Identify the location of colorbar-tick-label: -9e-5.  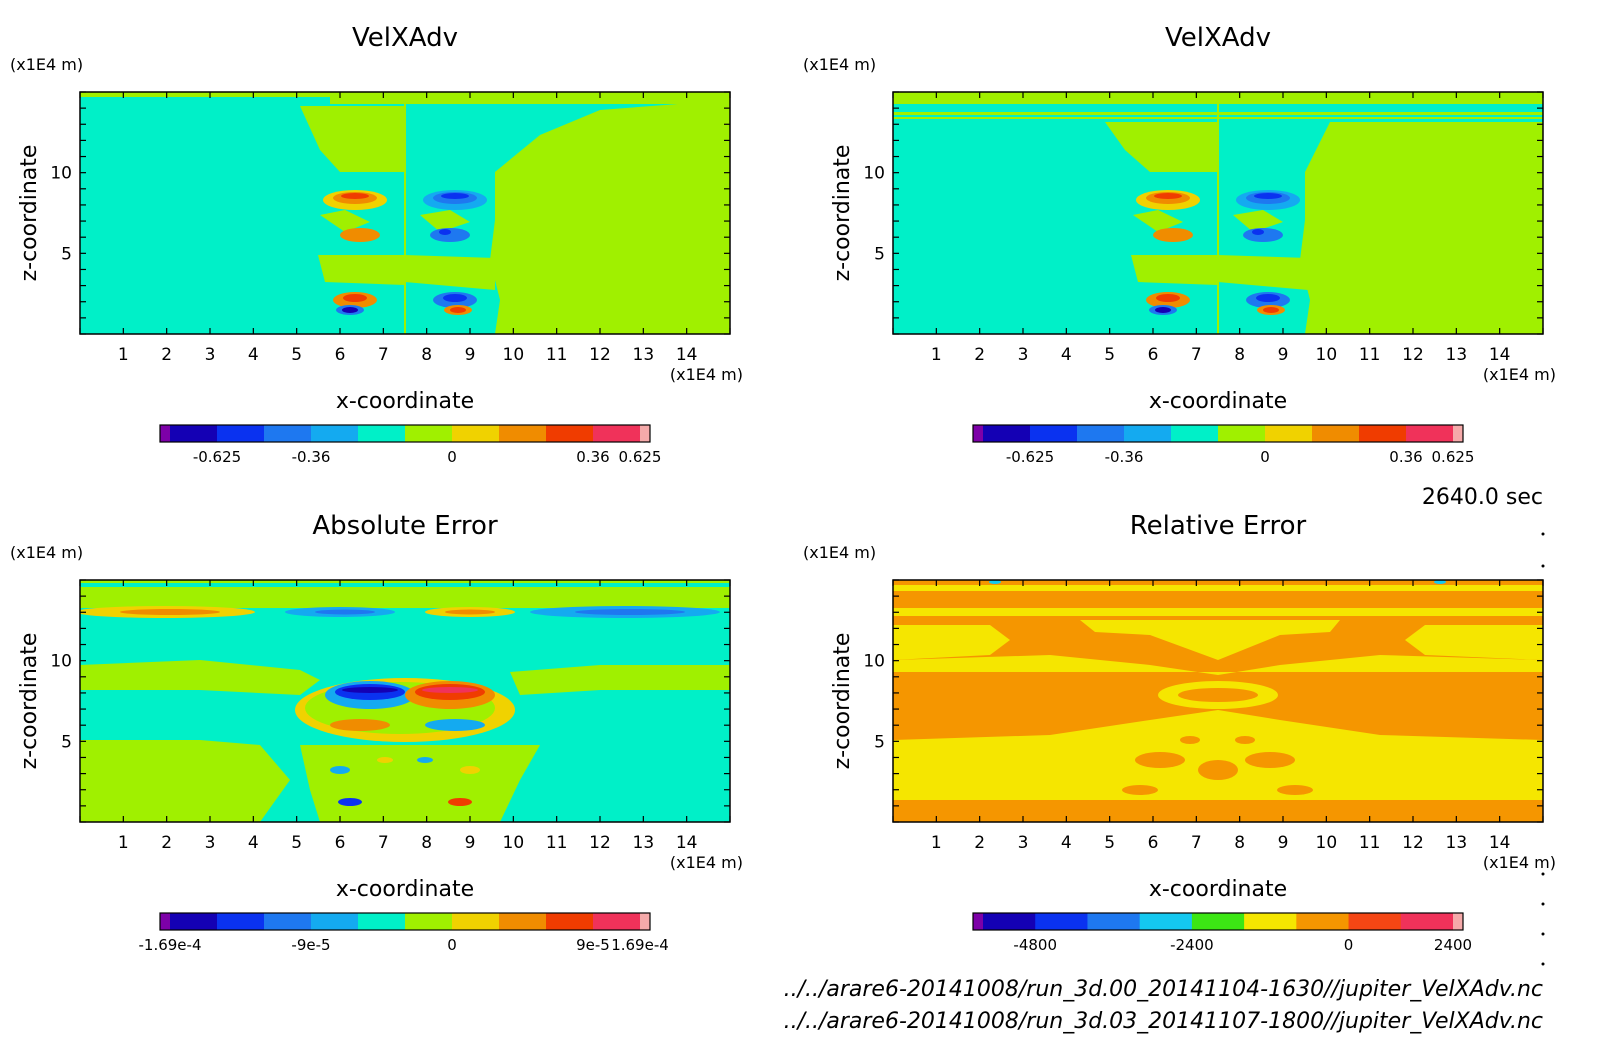
(310, 945).